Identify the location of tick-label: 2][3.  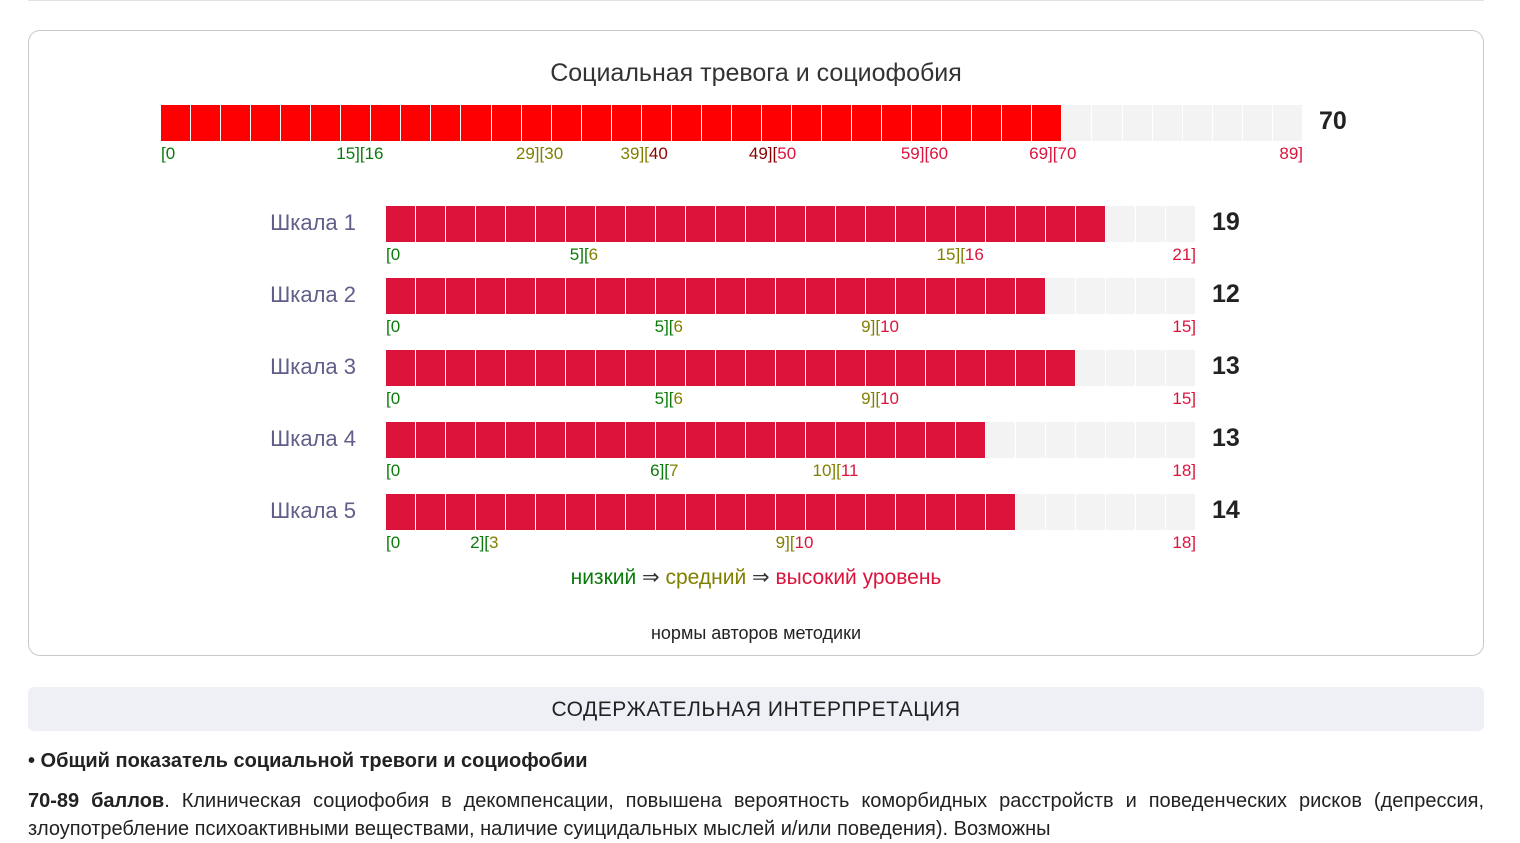
(484, 543).